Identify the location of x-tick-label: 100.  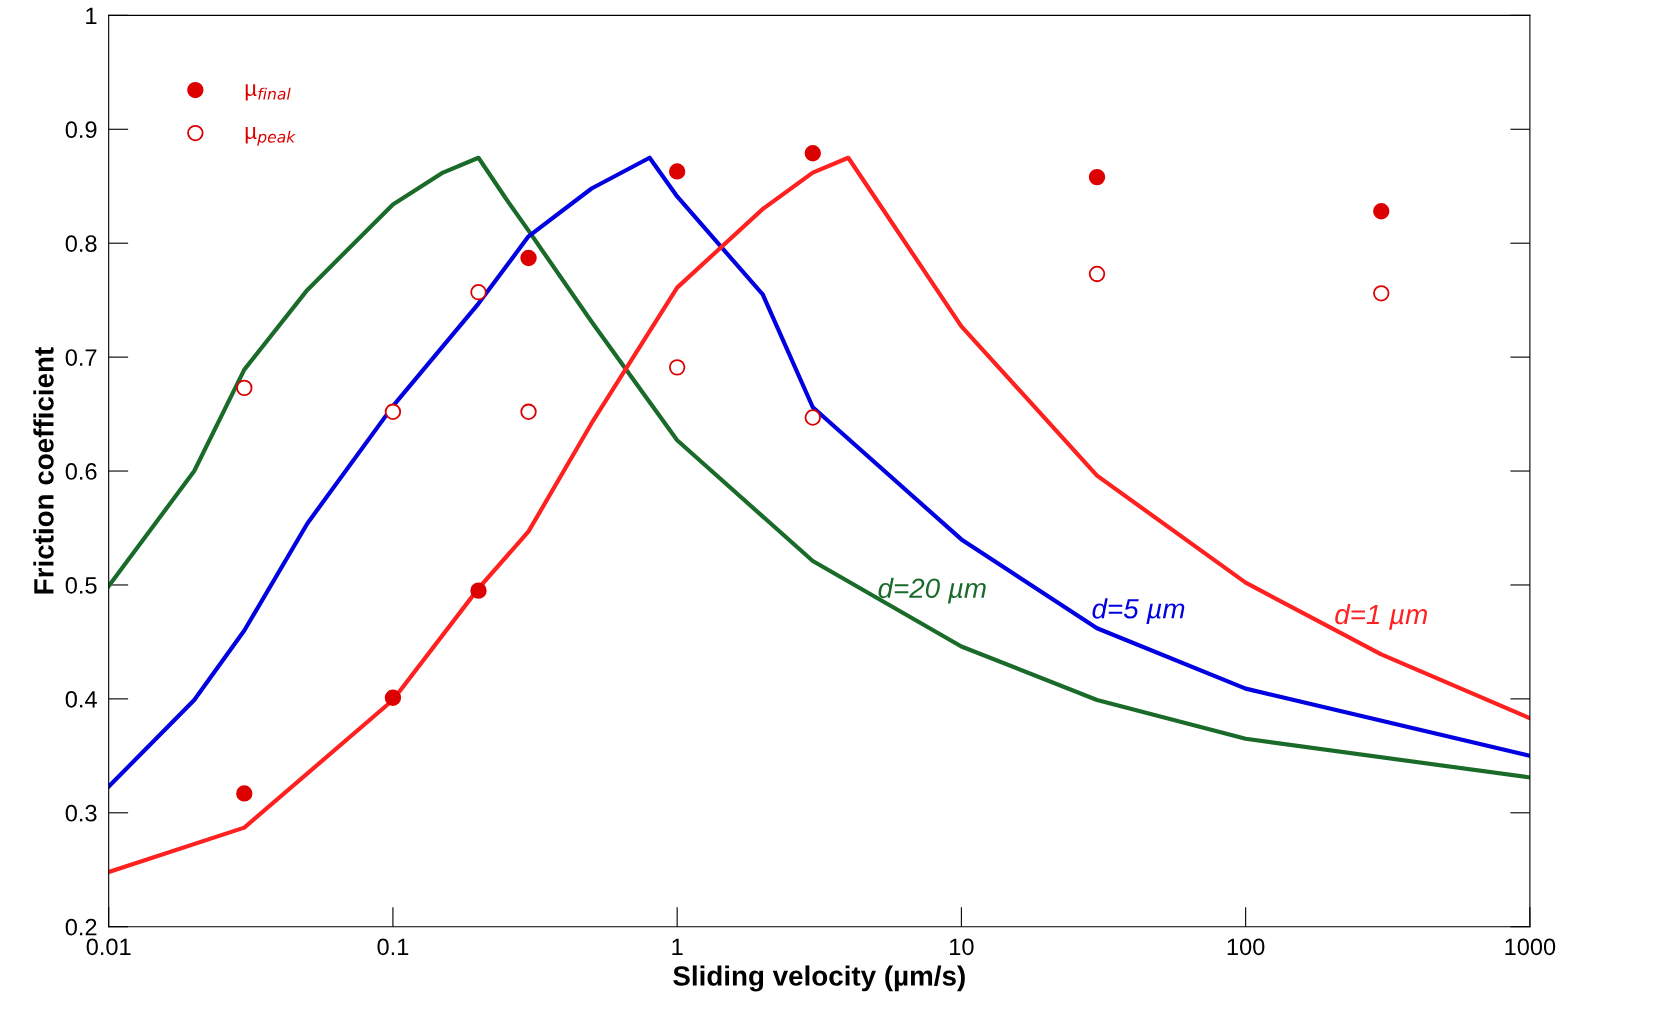
(1246, 947).